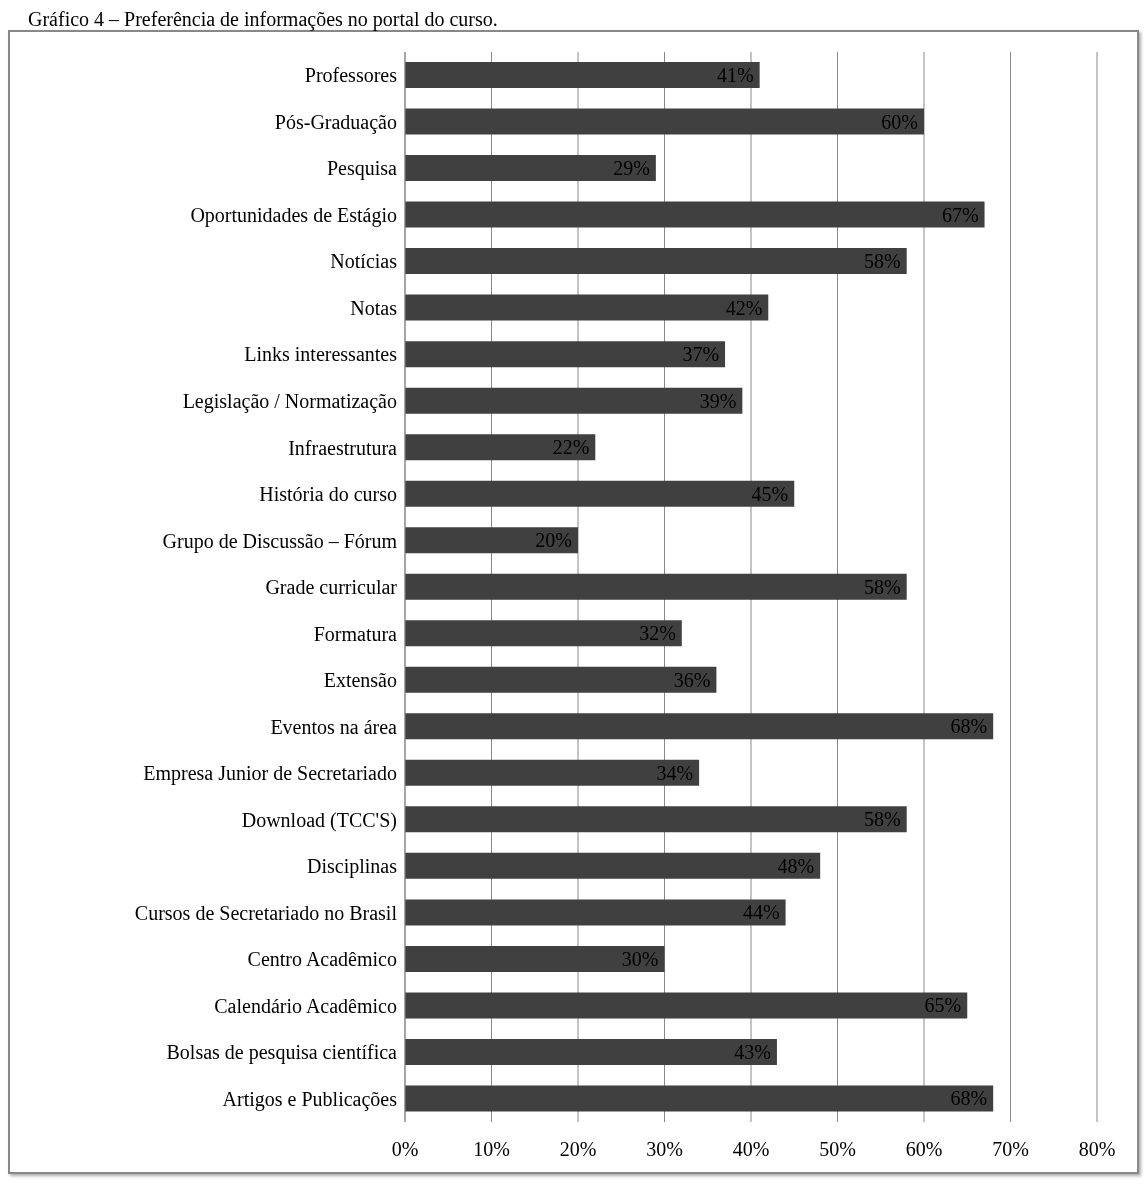  What do you see at coordinates (701, 354) in the screenshot?
I see `data-label: 37%` at bounding box center [701, 354].